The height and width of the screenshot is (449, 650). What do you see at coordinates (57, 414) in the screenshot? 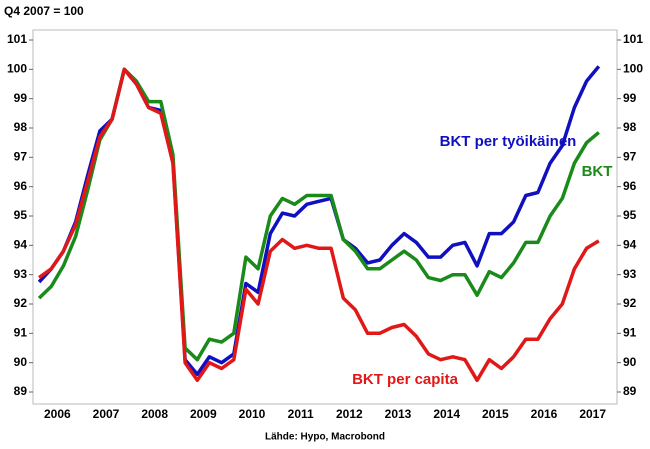
I see `x-tick-label: 2006` at bounding box center [57, 414].